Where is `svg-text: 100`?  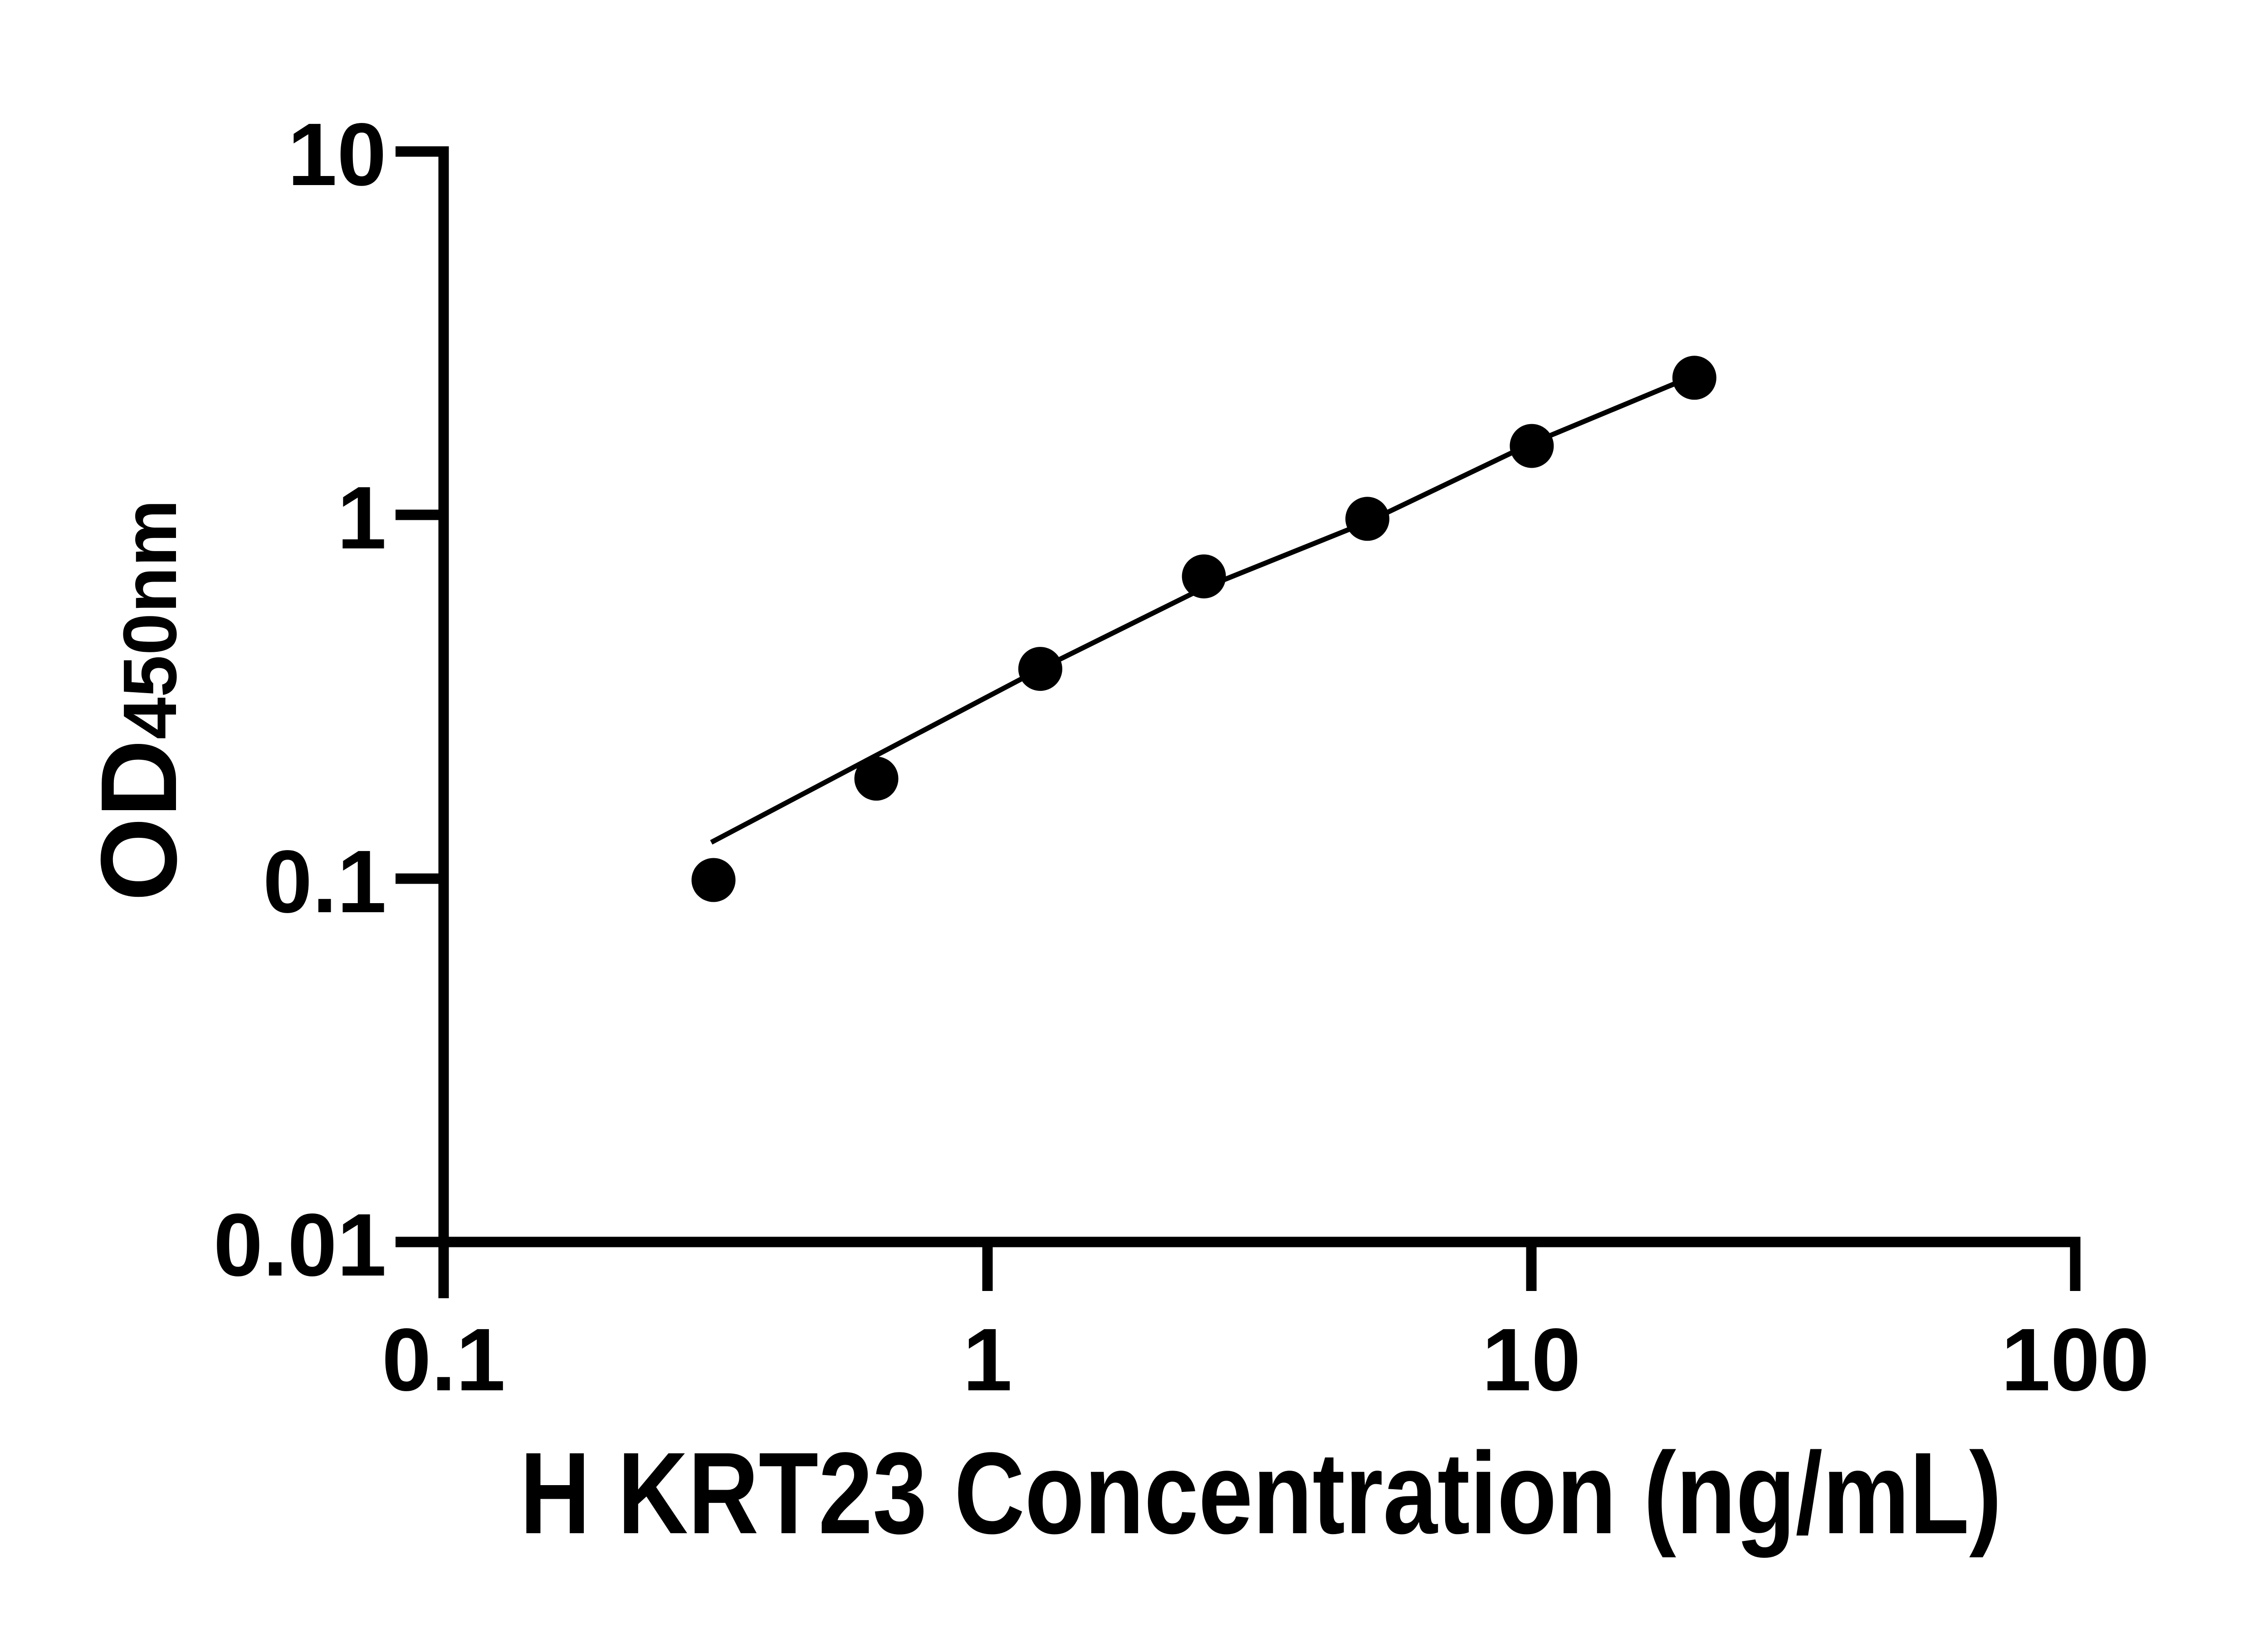
svg-text: 100 is located at coordinates (2075, 1359).